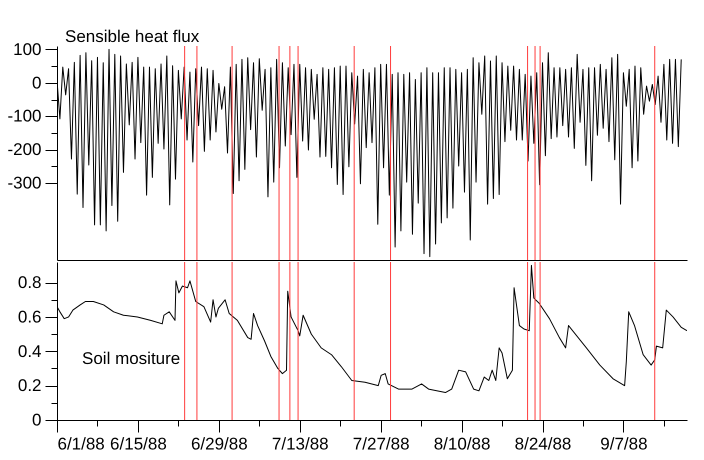  Describe the element at coordinates (30, 282) in the screenshot. I see `y-tick-label: 0.8` at that location.